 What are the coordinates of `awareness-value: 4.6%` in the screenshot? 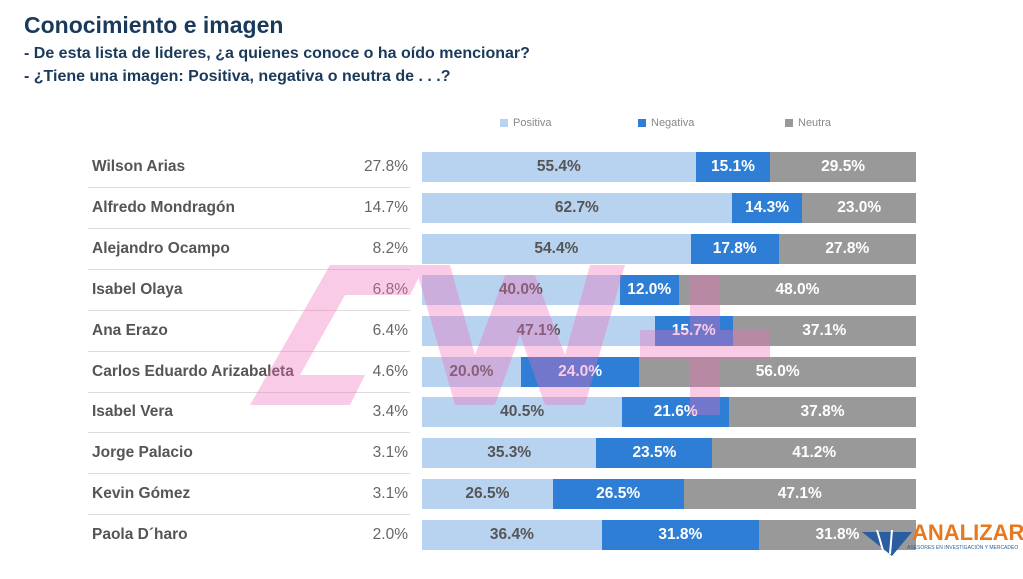 It's located at (390, 371).